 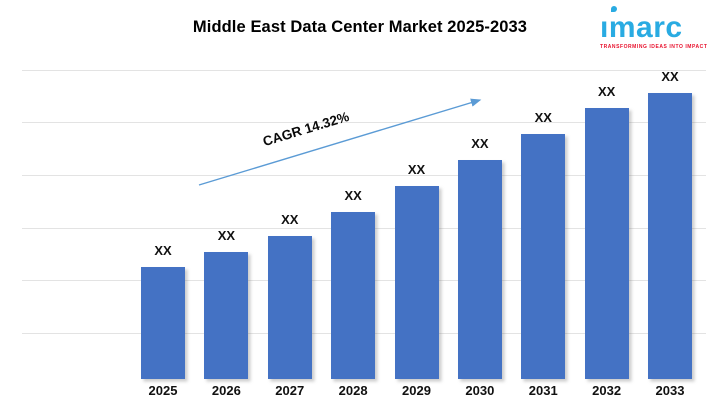 What do you see at coordinates (290, 390) in the screenshot?
I see `x-axis-label: 2027` at bounding box center [290, 390].